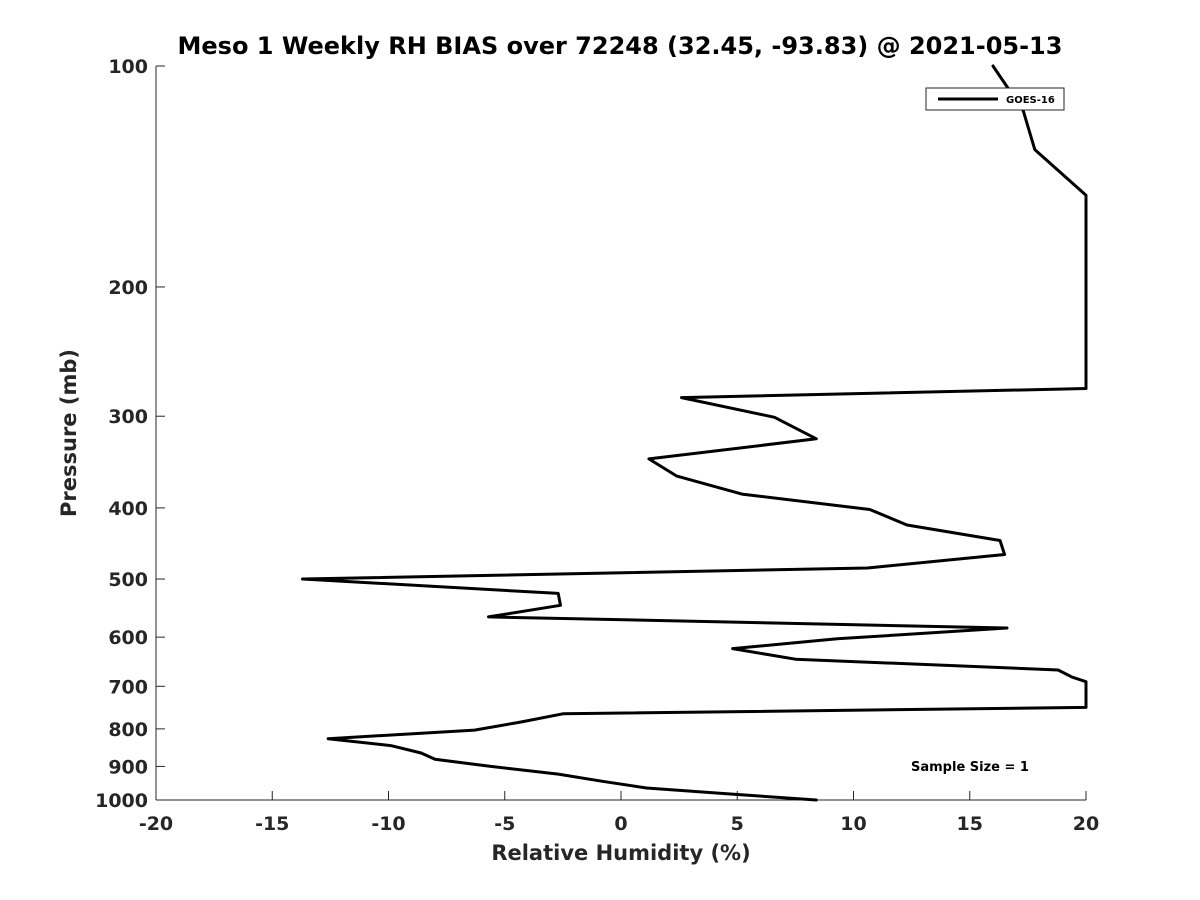 This screenshot has width=1200, height=900. I want to click on y-axis-ticks: 100 200 300 400 500 600 700 800 900 1000, so click(130, 434).